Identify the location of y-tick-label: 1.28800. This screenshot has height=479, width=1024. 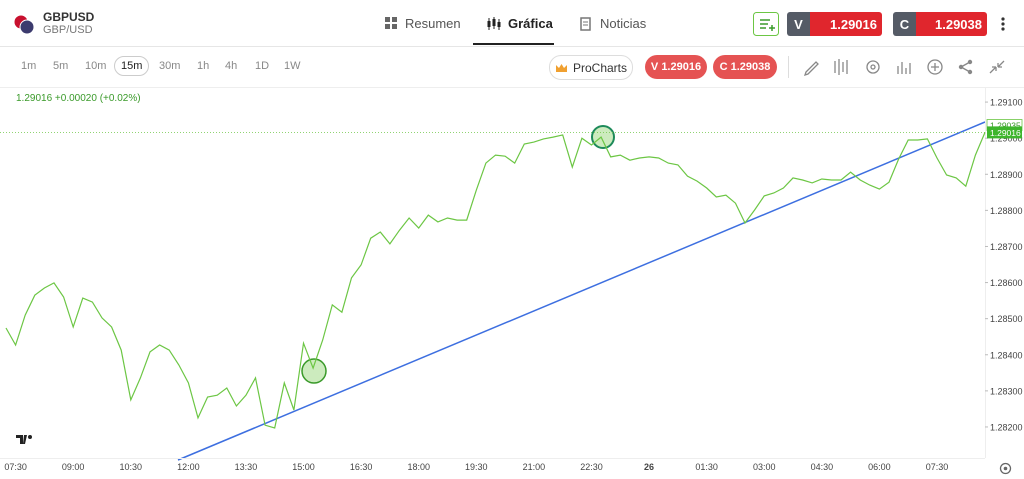
(1006, 211).